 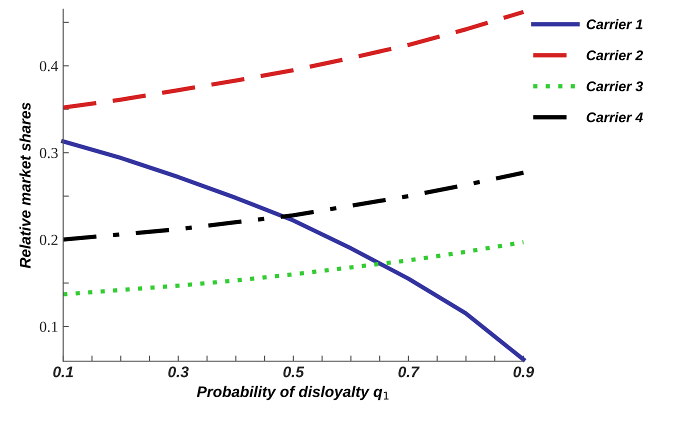 What do you see at coordinates (49, 327) in the screenshot?
I see `y-tick-label: 0.1` at bounding box center [49, 327].